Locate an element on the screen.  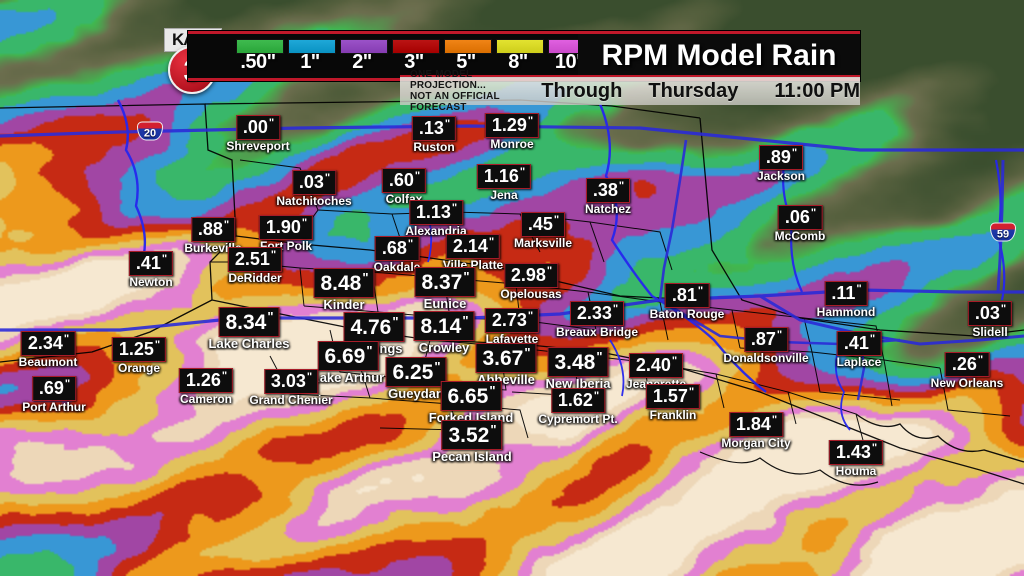
city-name: DeRidder is located at coordinates (255, 278).